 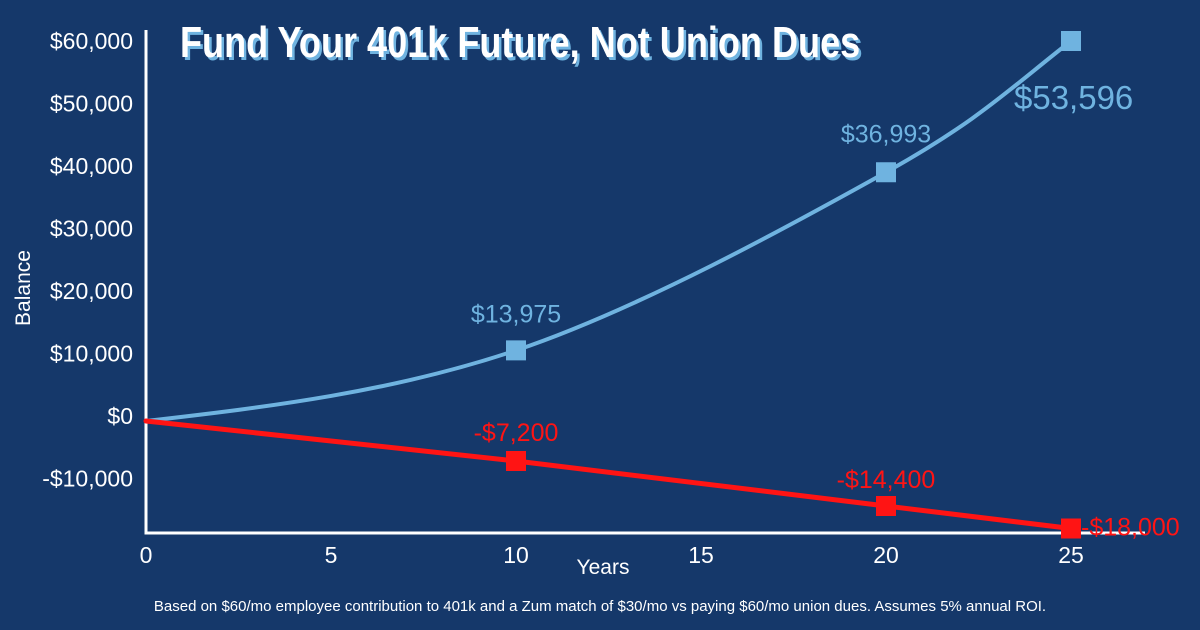 What do you see at coordinates (608, 474) in the screenshot?
I see `series-line-union-dues` at bounding box center [608, 474].